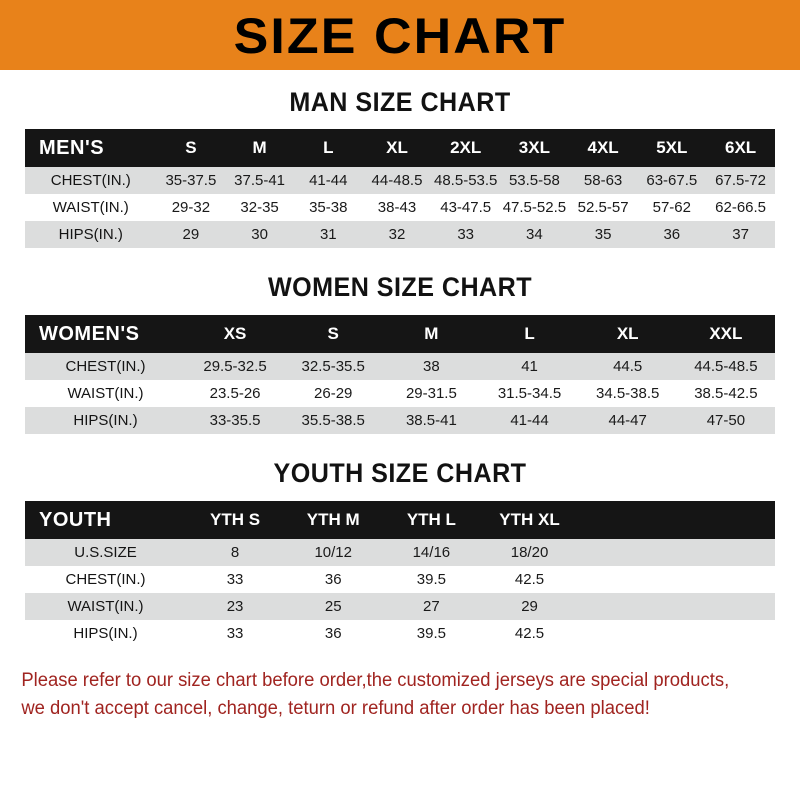 Image resolution: width=800 pixels, height=800 pixels. Describe the element at coordinates (400, 36) in the screenshot. I see `page-title: SIZE CHART` at that location.